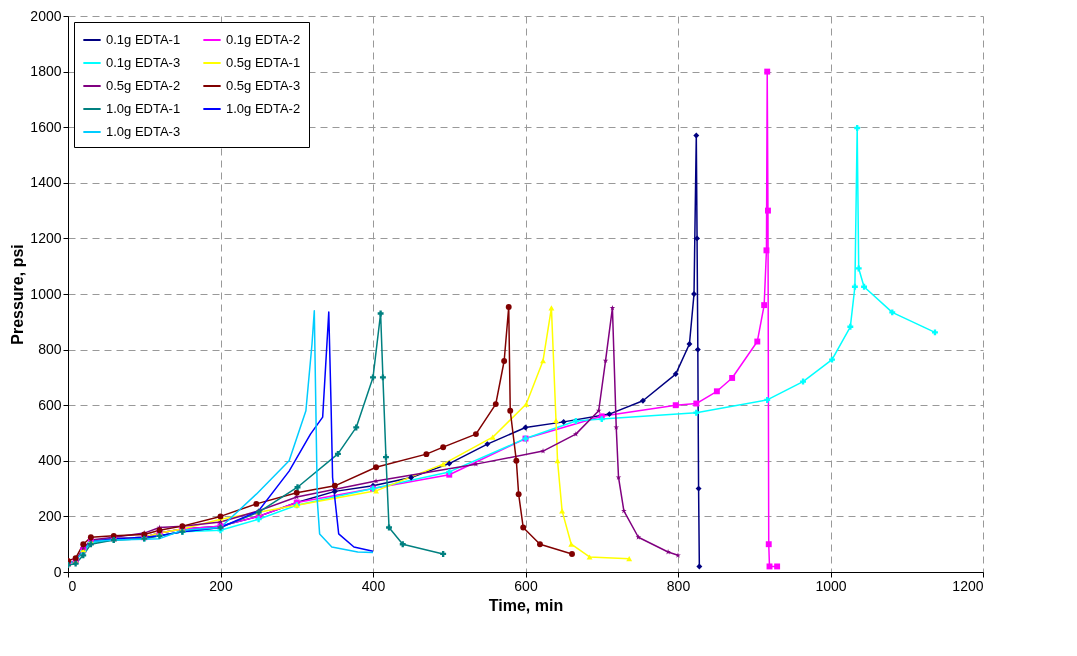 Image resolution: width=1077 pixels, height=656 pixels. What do you see at coordinates (143, 108) in the screenshot?
I see `legend-label: 1.0g EDTA-1` at bounding box center [143, 108].